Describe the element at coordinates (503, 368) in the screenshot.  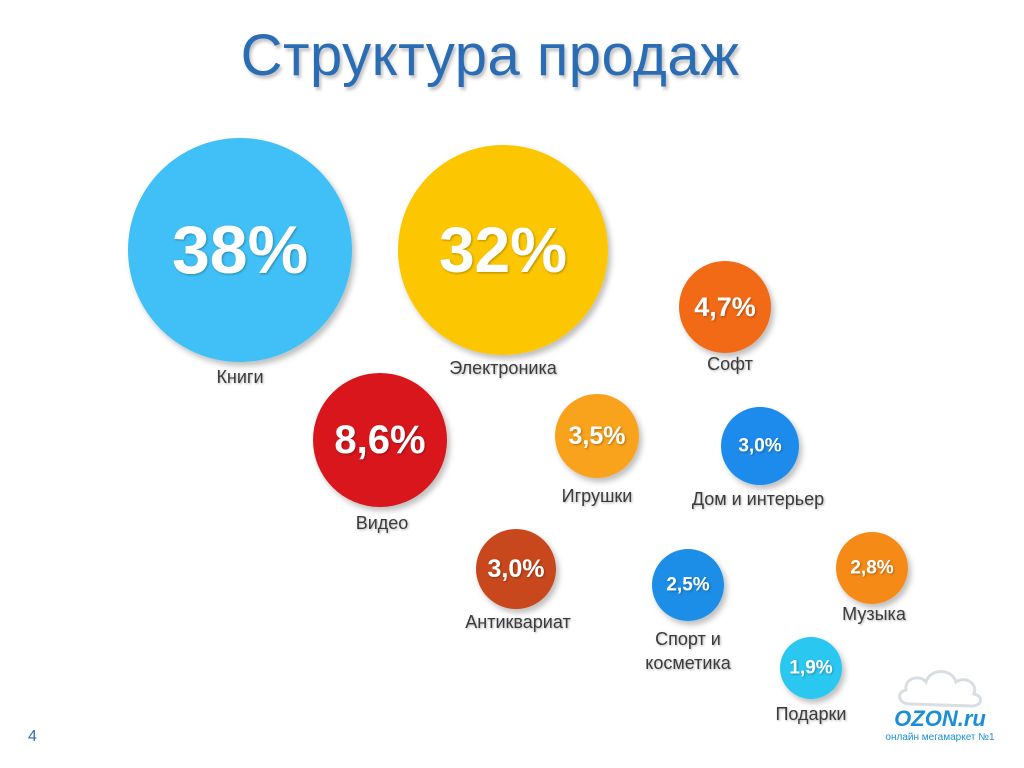
I see `category-label: Электроника` at that location.